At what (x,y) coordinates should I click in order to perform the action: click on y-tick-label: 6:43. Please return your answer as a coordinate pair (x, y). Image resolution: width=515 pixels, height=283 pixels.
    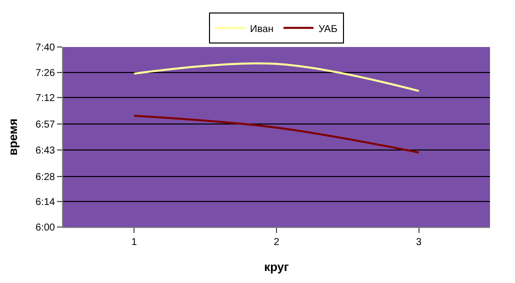
    Looking at the image, I should click on (46, 150).